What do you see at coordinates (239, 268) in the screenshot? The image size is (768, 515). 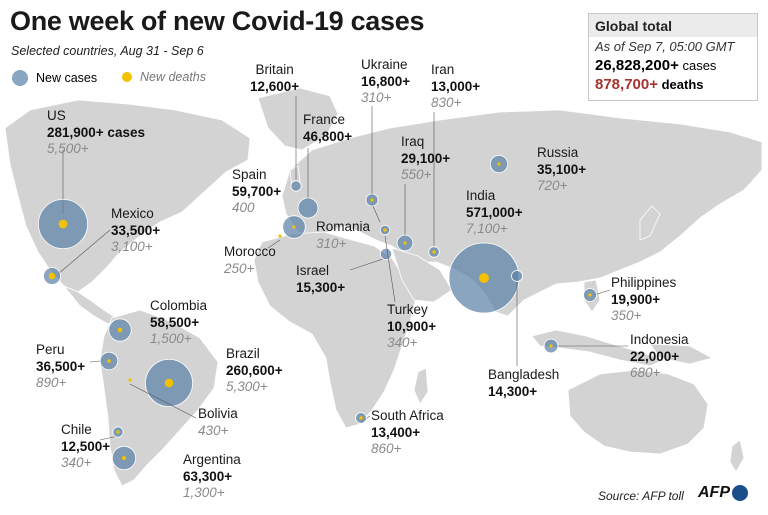 I see `morocco-deaths: 250+` at bounding box center [239, 268].